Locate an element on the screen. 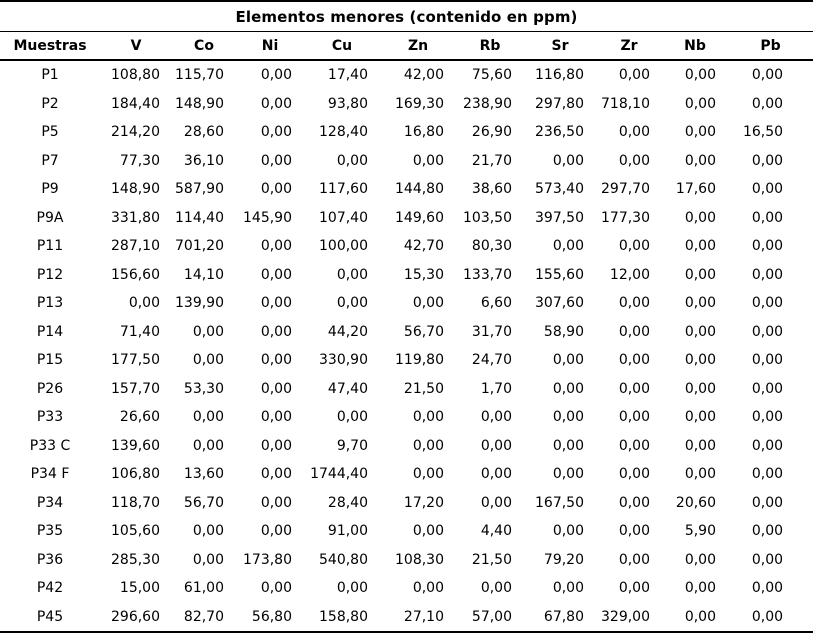 The image size is (813, 637). cell: 36,10 is located at coordinates (203, 160).